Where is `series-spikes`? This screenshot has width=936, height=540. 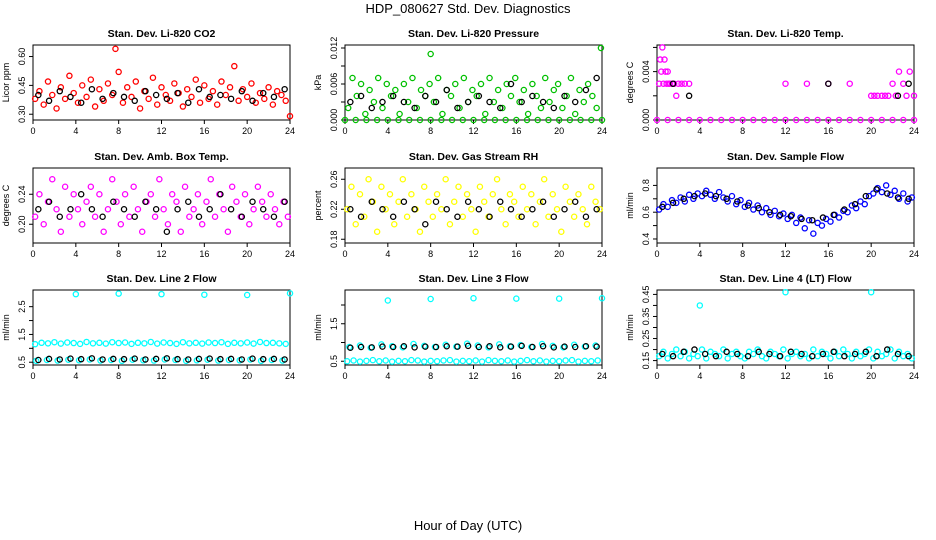 series-spikes is located at coordinates (495, 299).